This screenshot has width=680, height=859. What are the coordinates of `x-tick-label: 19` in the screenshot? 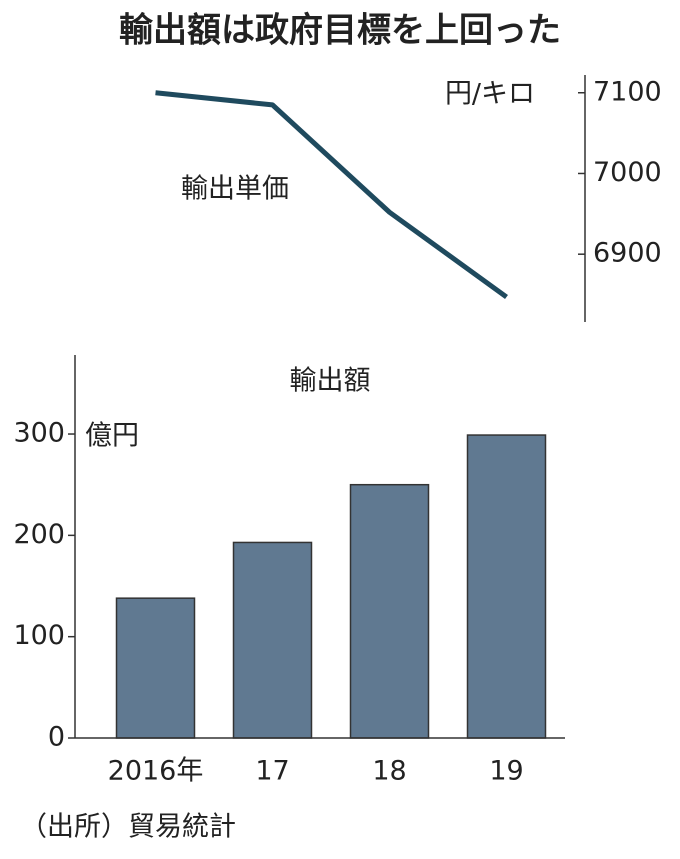 It's located at (506, 771).